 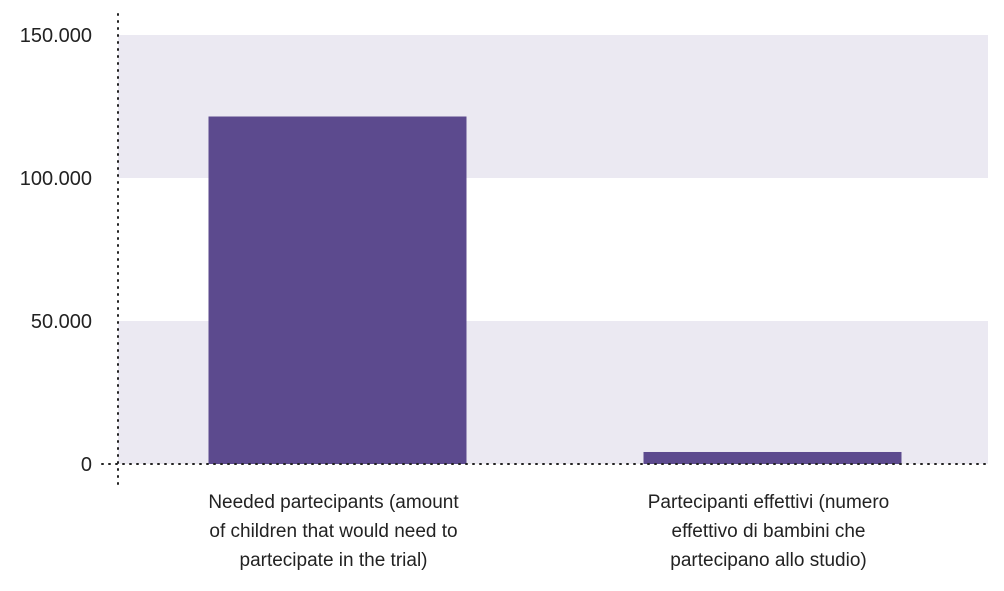 I want to click on y-tick-label: 0, so click(x=86, y=465).